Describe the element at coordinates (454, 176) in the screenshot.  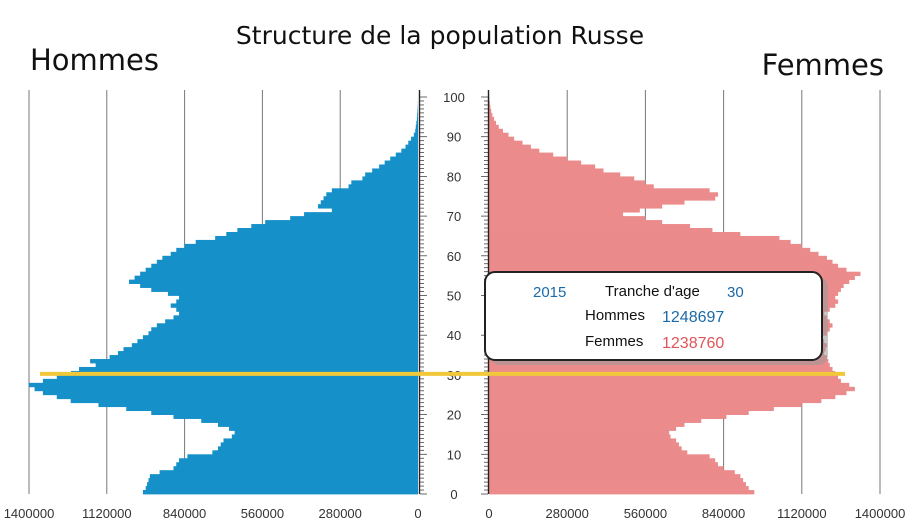
I see `age-tick-label: 80` at that location.